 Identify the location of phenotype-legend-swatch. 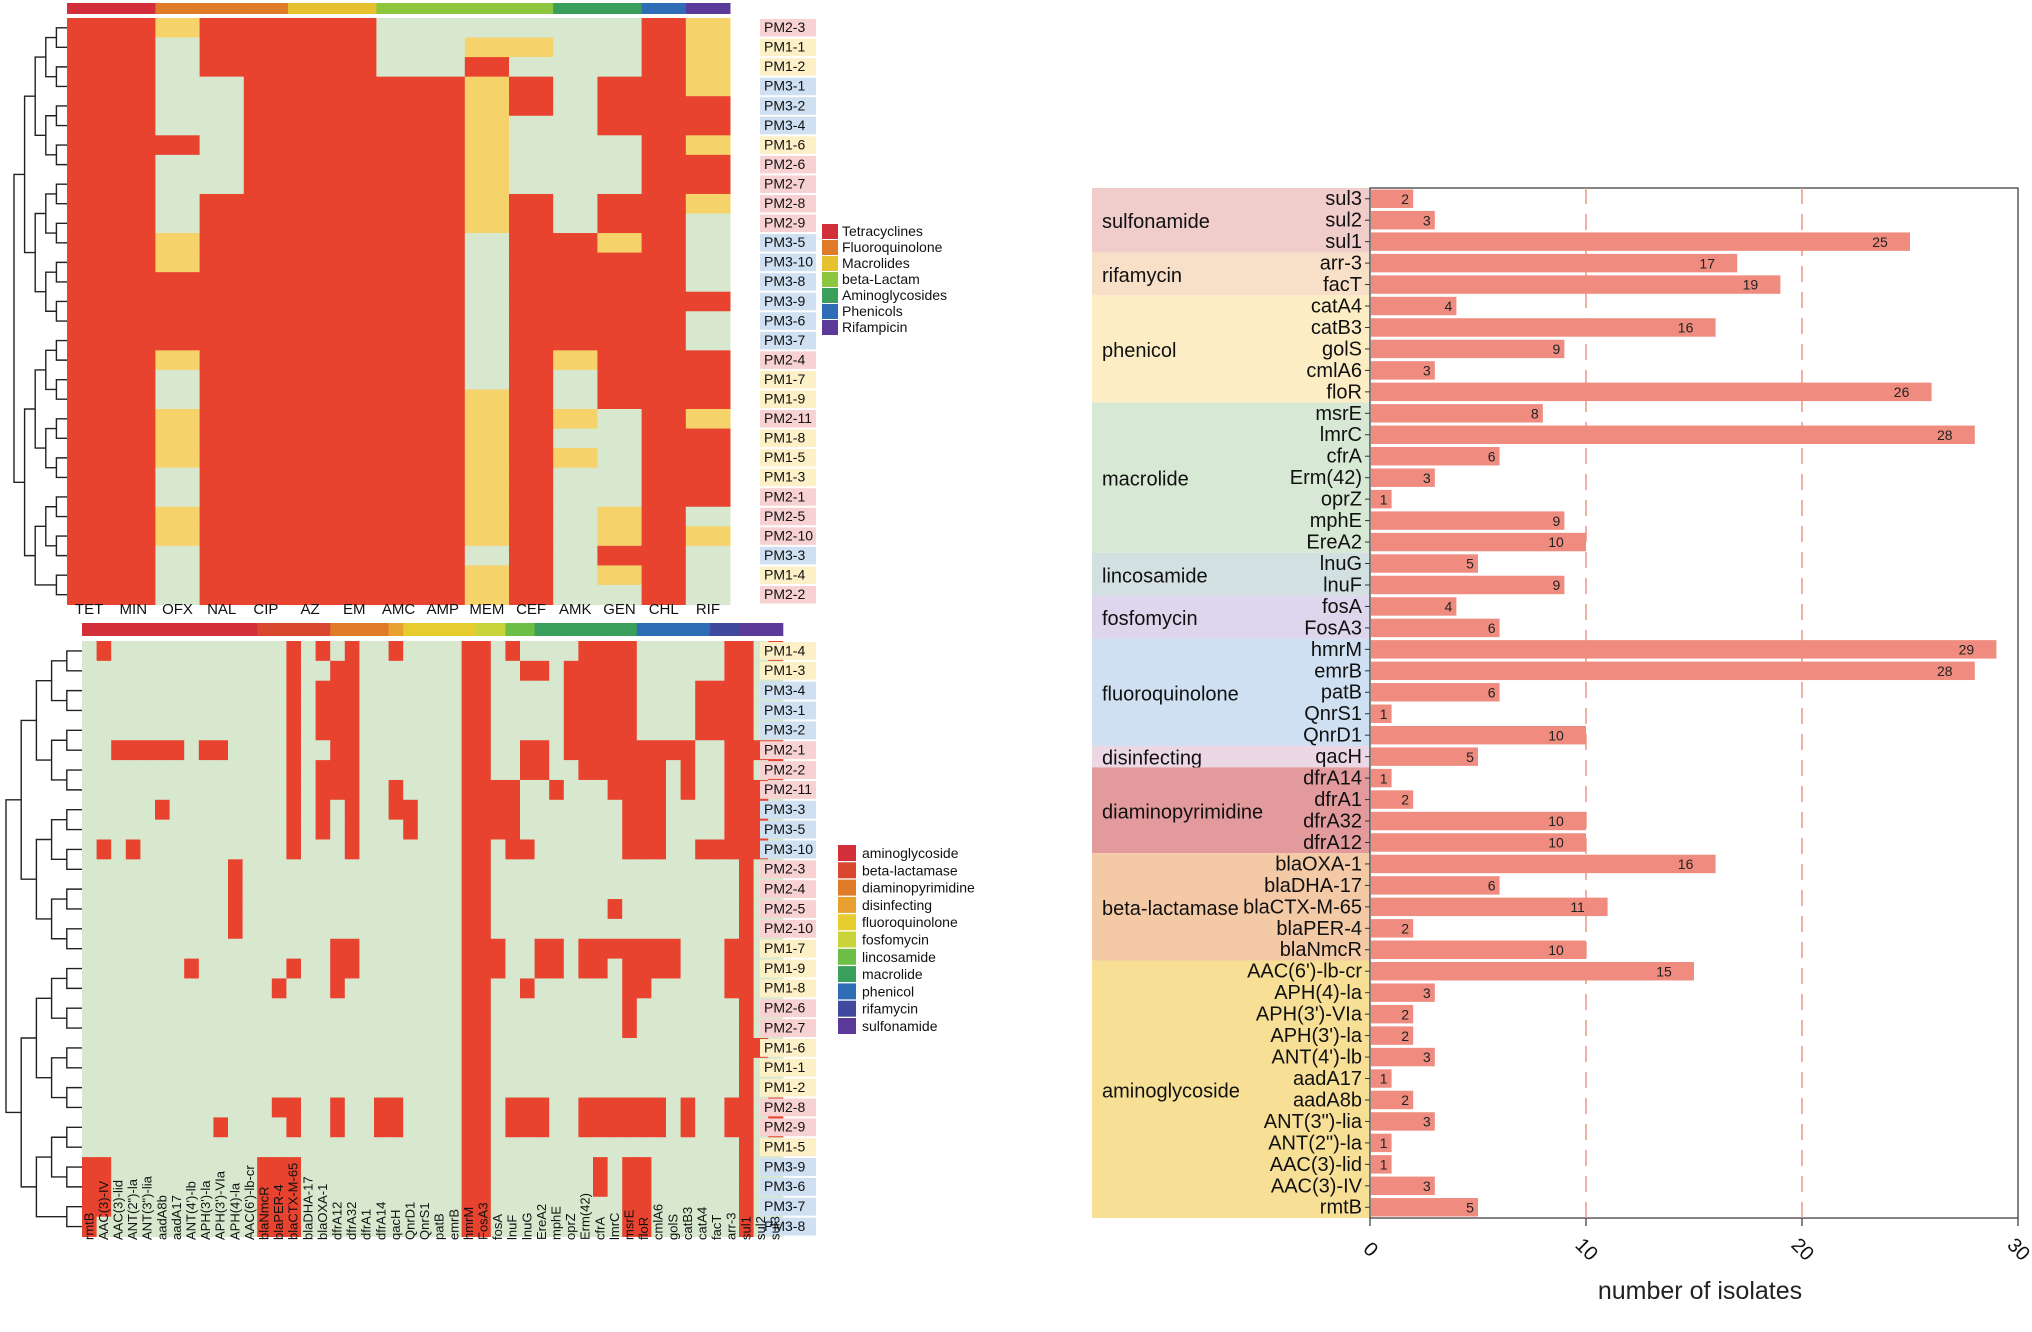
(830, 247).